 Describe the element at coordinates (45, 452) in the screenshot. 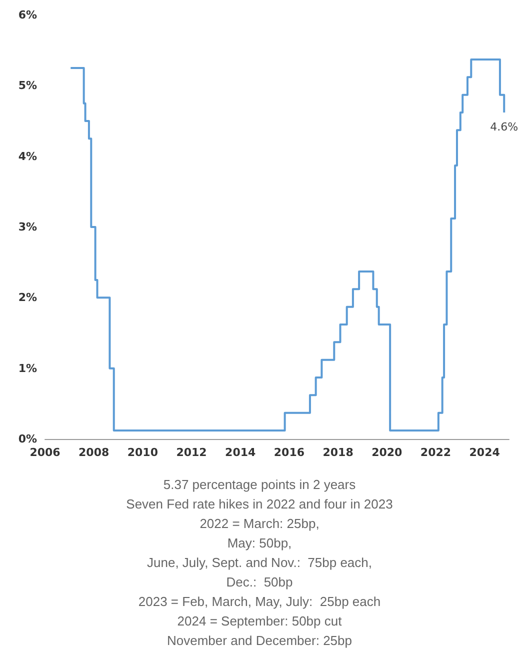

I see `x-tick-label: 2006` at that location.